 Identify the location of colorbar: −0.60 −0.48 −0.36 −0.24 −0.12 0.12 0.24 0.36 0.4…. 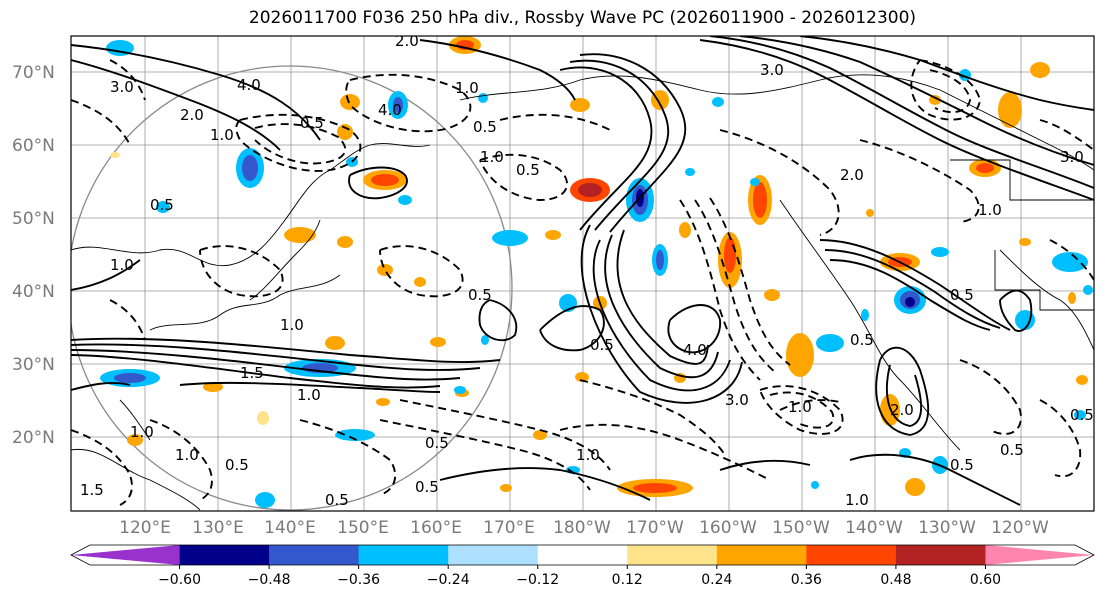
(582, 566).